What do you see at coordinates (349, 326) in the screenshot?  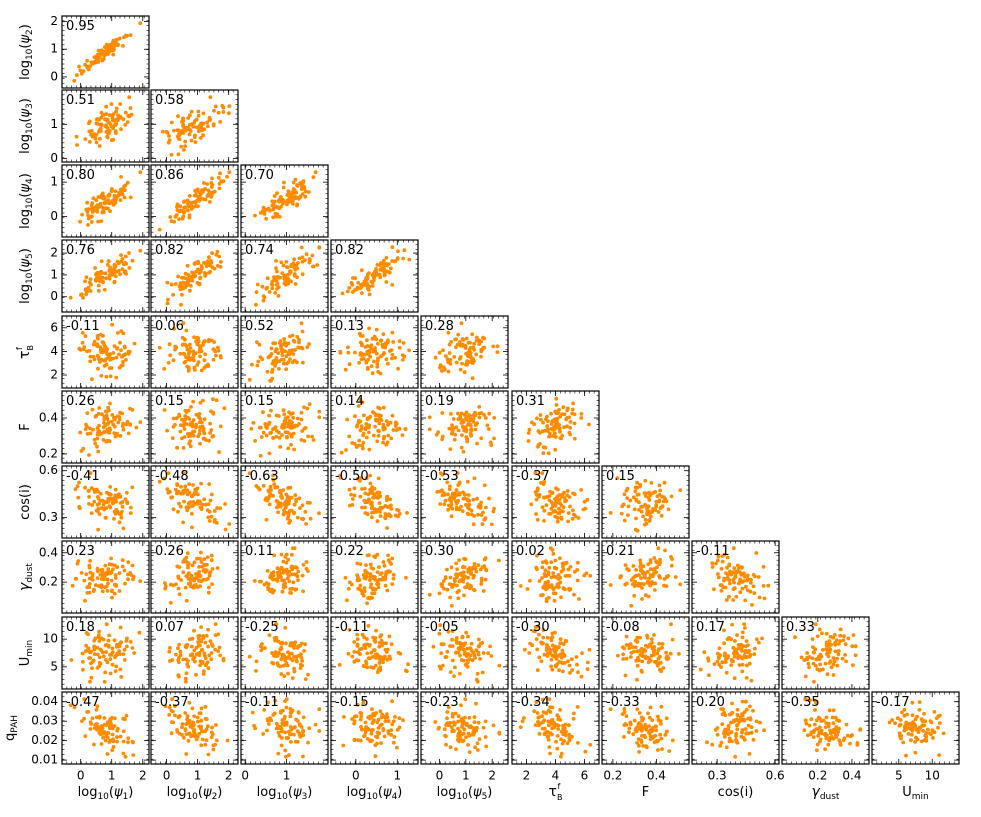 I see `correlation-coefficient: 0.13` at bounding box center [349, 326].